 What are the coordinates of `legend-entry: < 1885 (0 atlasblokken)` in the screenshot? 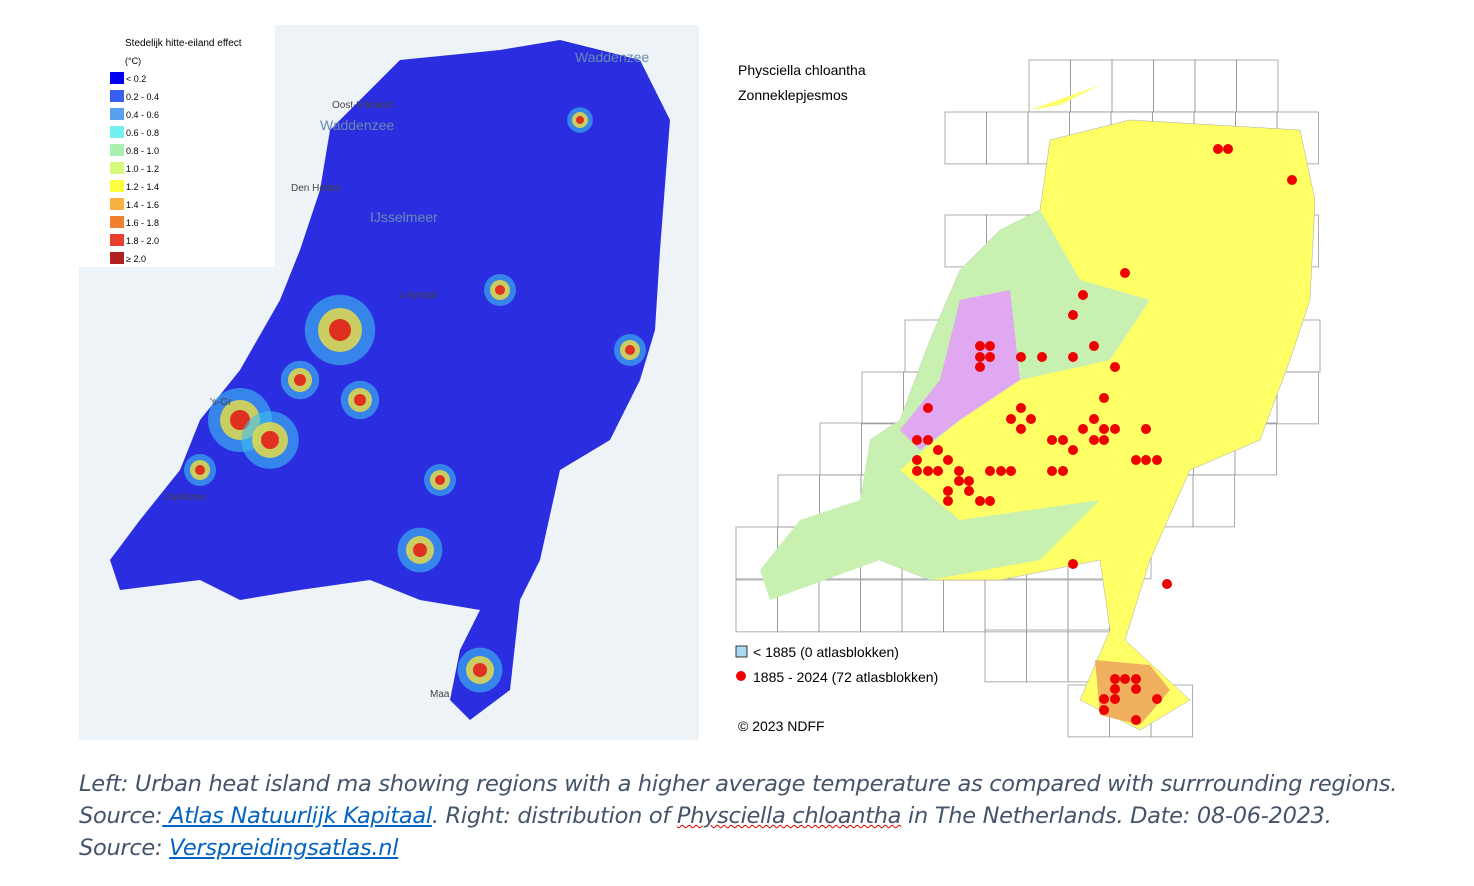 It's located at (826, 652).